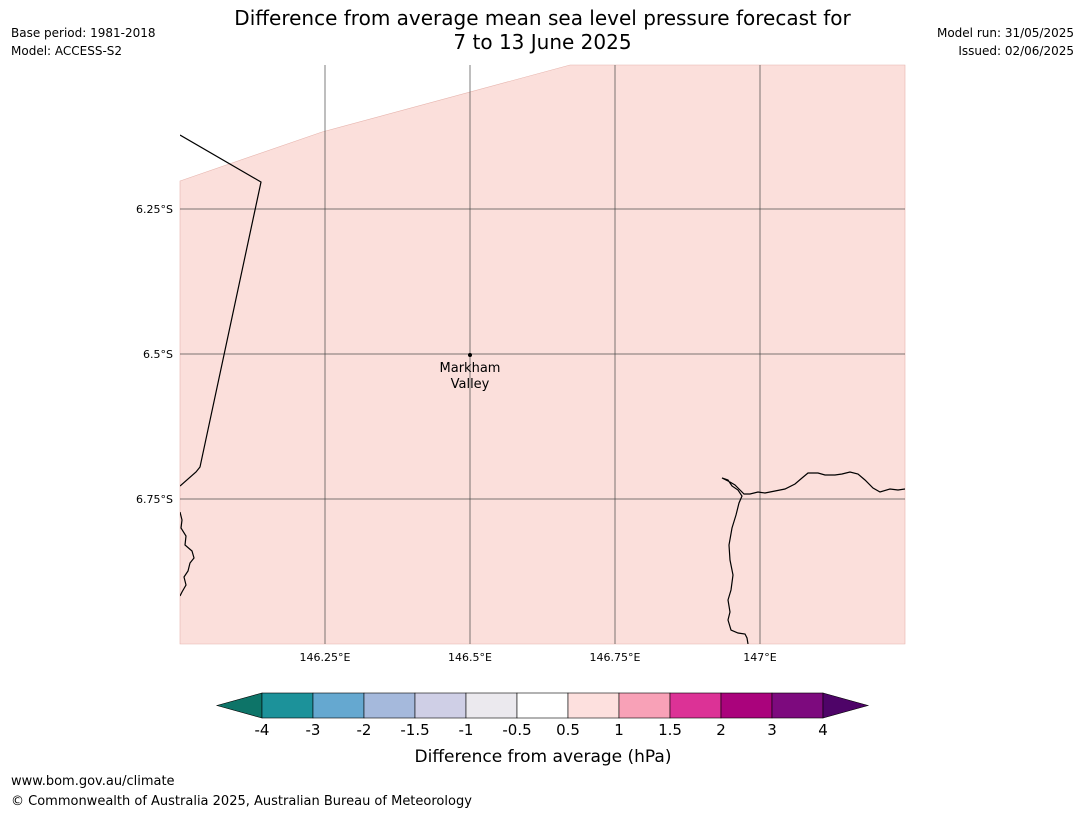 This screenshot has height=816, width=1085. Describe the element at coordinates (470, 368) in the screenshot. I see `place-label-line-1: Markham` at that location.